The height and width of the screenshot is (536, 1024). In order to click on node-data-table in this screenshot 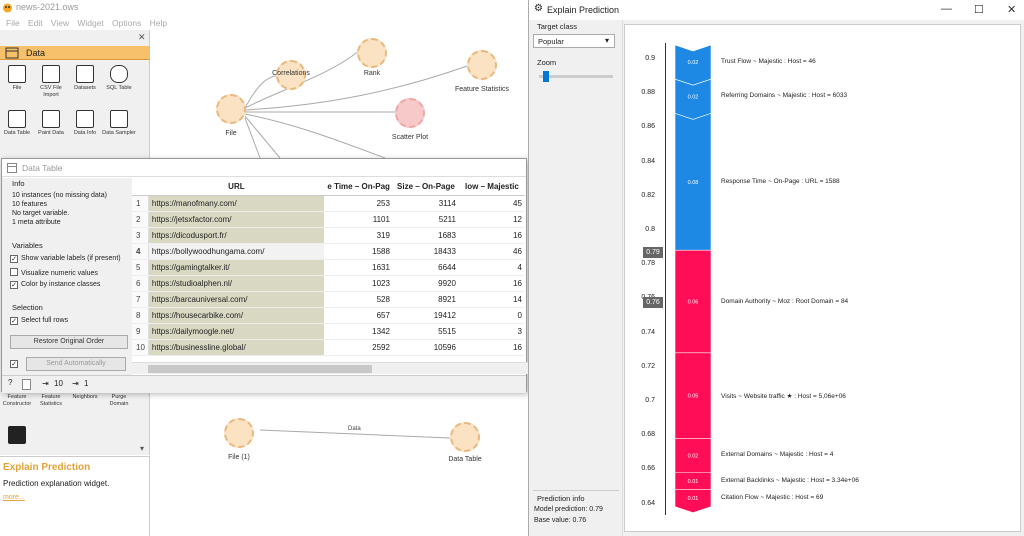, I will do `click(465, 437)`.